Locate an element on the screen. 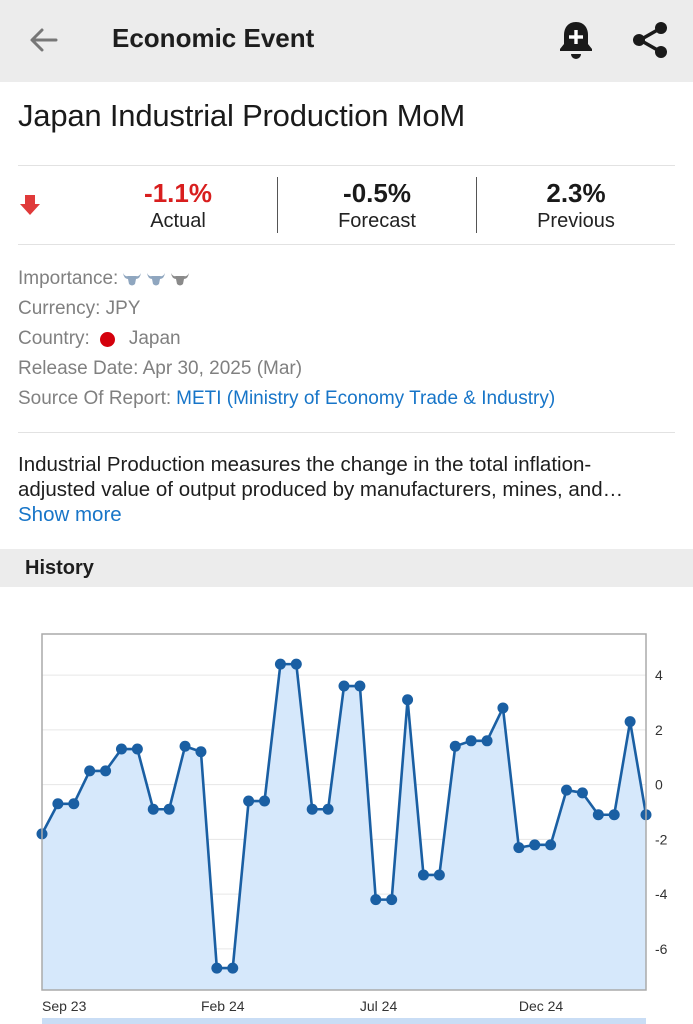  arrow-down-icon is located at coordinates (30, 205).